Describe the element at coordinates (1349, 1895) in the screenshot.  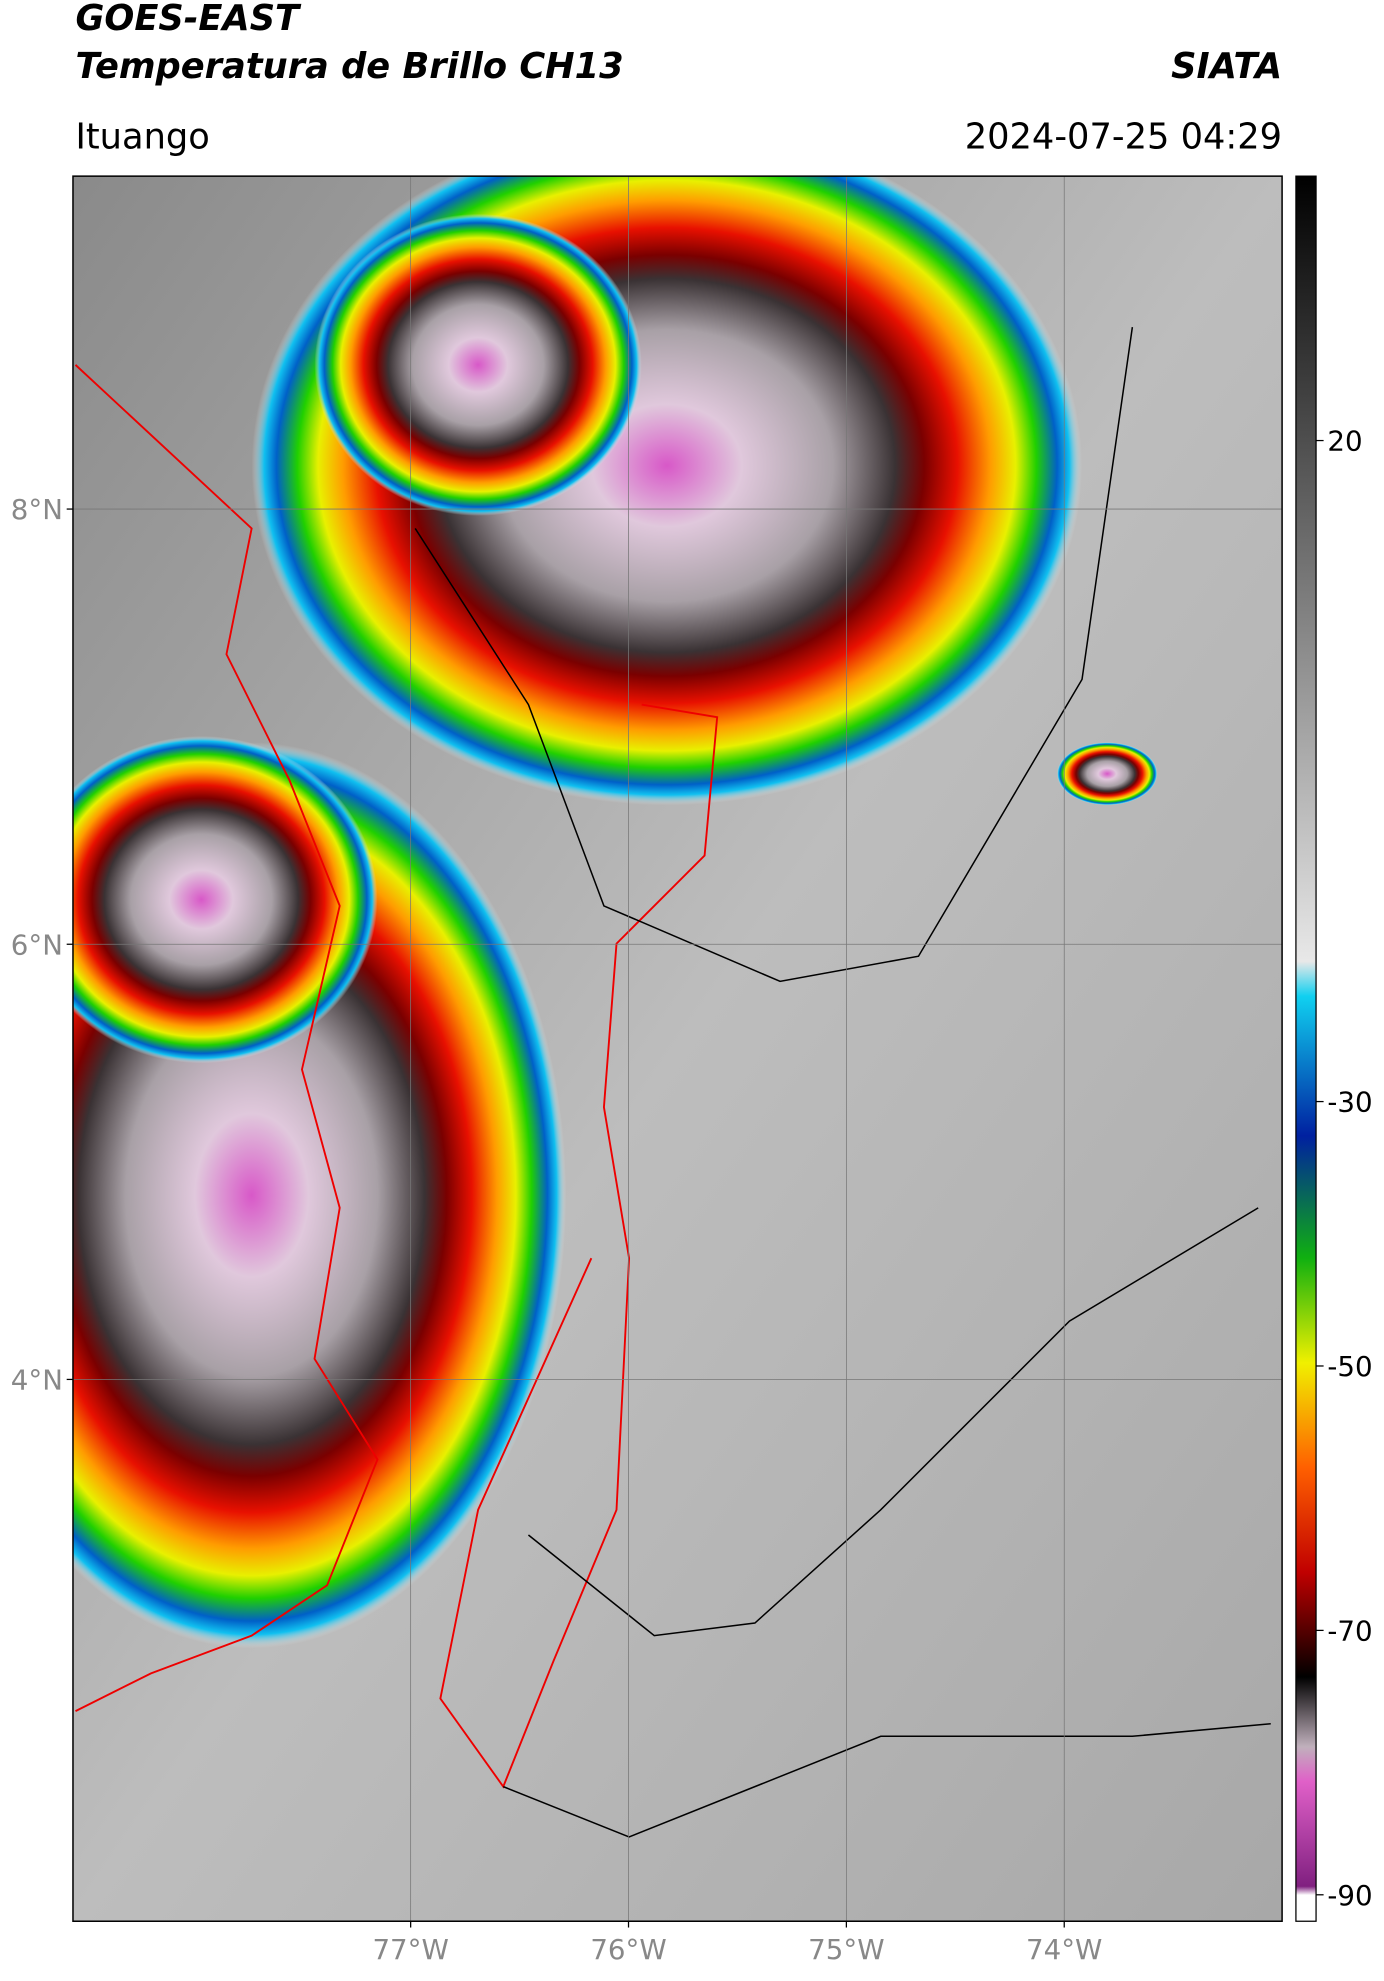
I see `colorbar-tick-label: -90` at that location.